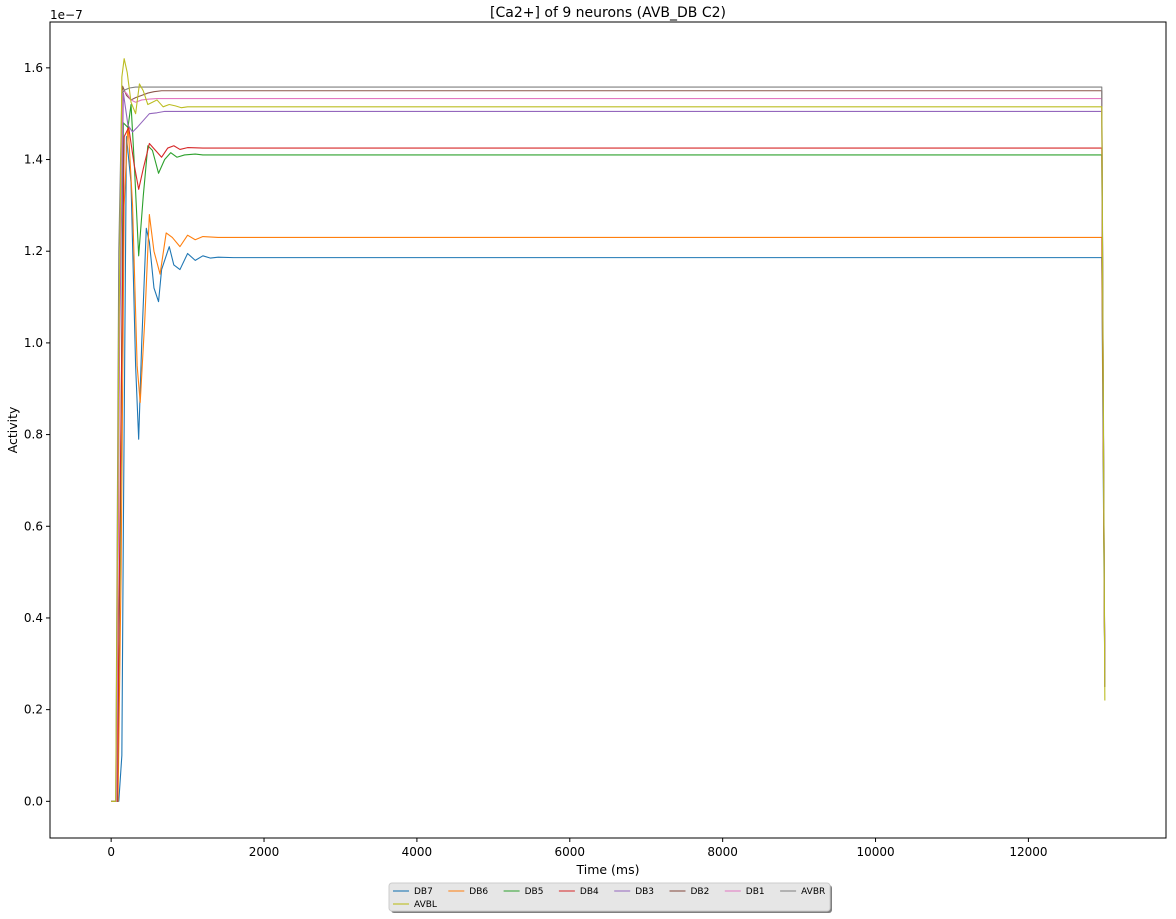 The image size is (1176, 919). I want to click on legend-label-db5: DB5, so click(534, 892).